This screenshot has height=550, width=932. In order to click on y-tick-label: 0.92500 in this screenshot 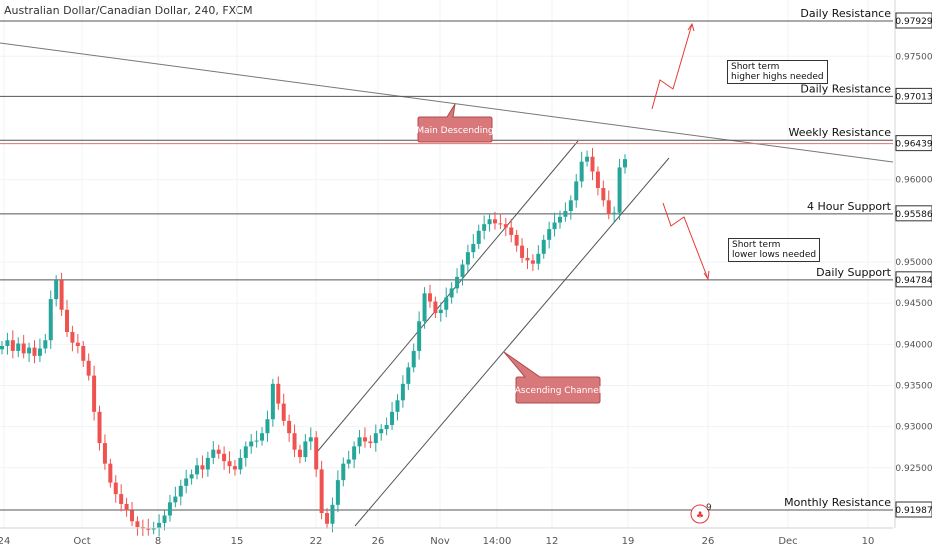, I will do `click(913, 469)`.